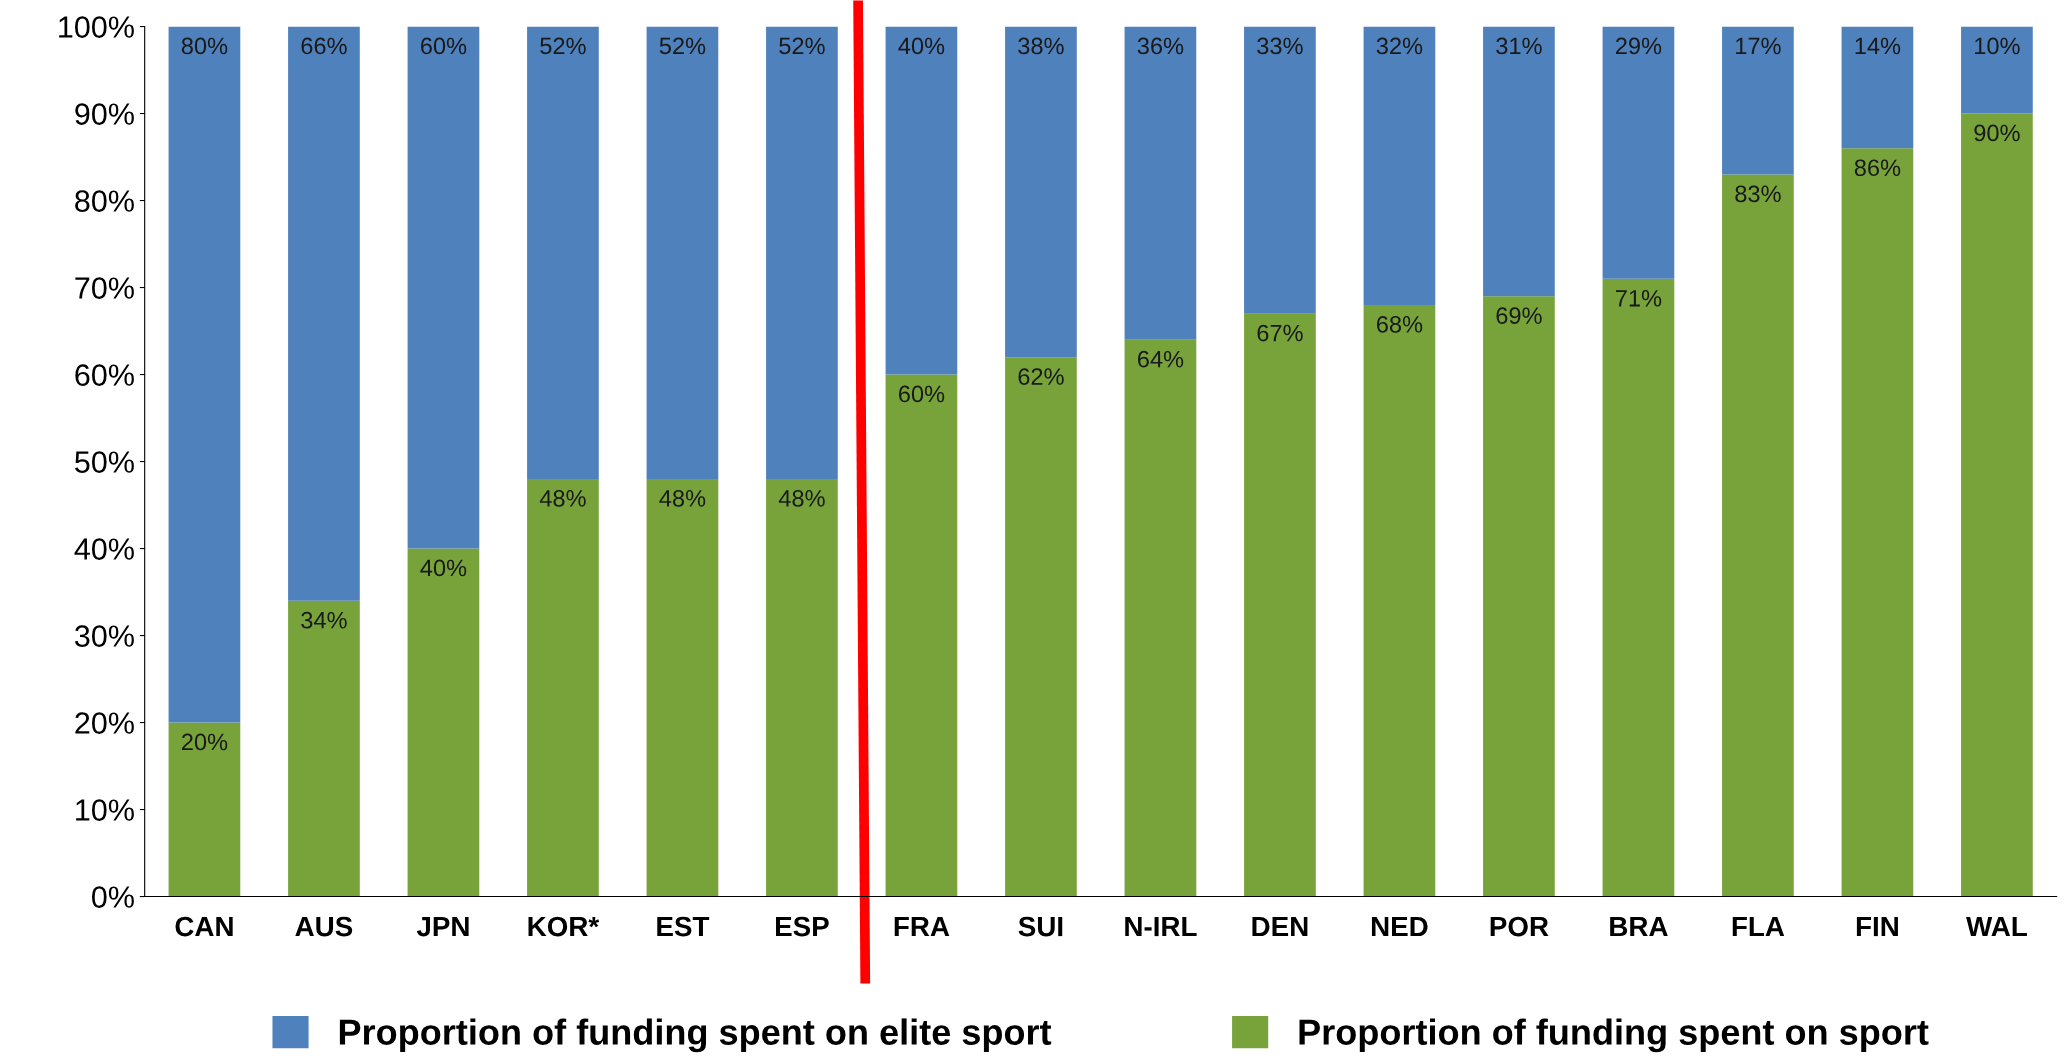 The height and width of the screenshot is (1061, 2067). I want to click on y-tick-label: 60%, so click(104, 375).